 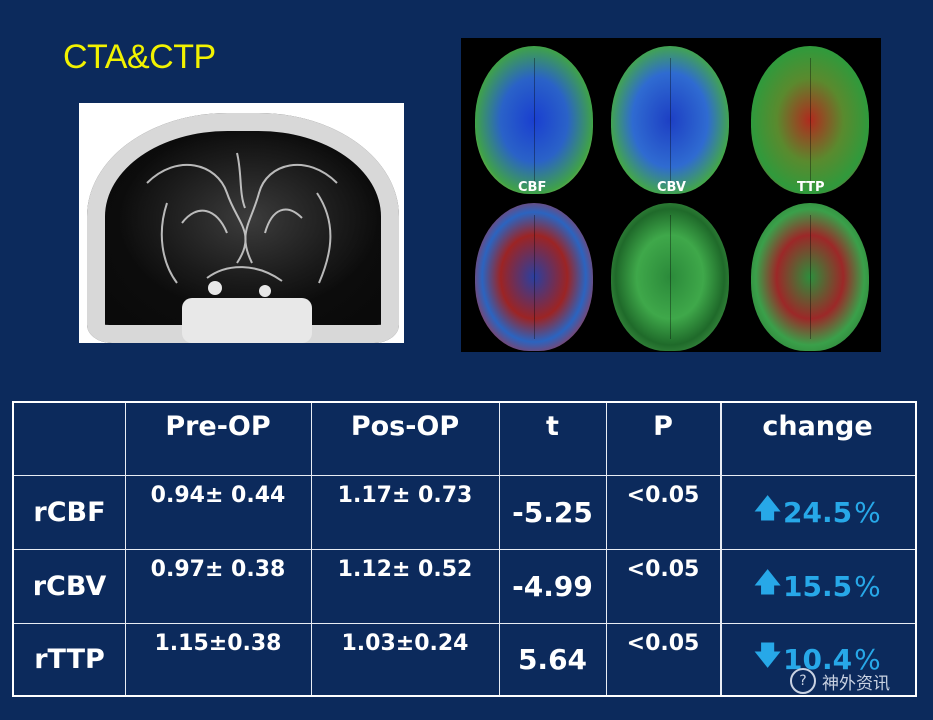 I want to click on table-cell-change: 🡅 15.5%, so click(x=817, y=586).